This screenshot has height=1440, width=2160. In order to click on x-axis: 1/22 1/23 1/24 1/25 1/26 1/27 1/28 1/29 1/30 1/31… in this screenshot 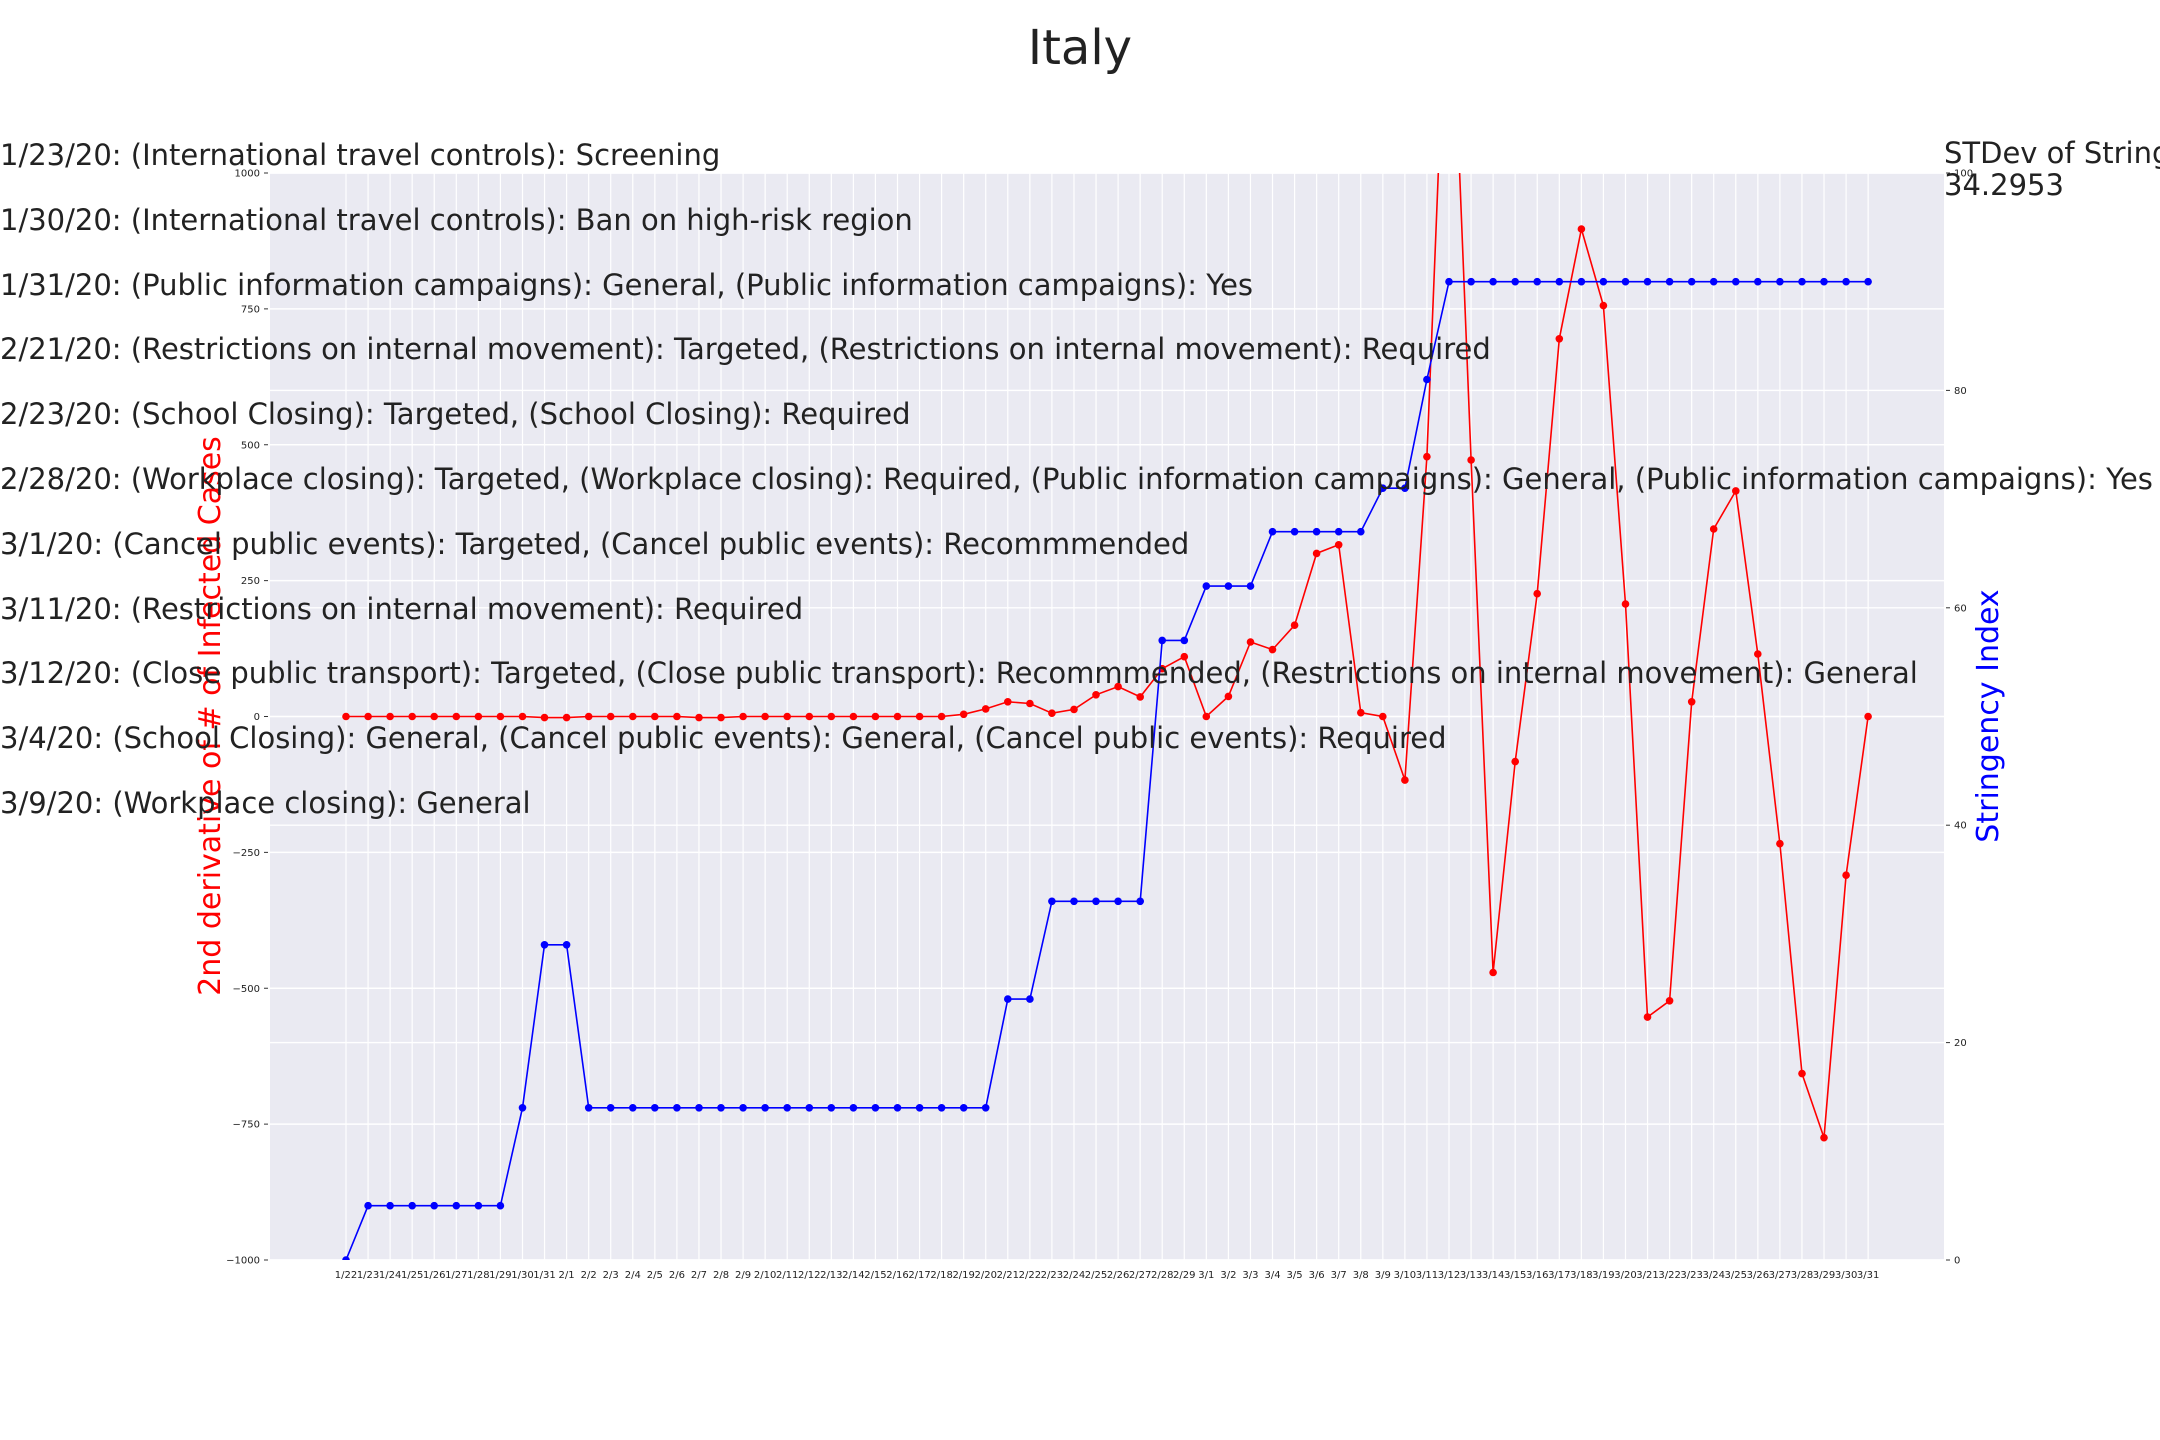, I will do `click(1107, 1275)`.